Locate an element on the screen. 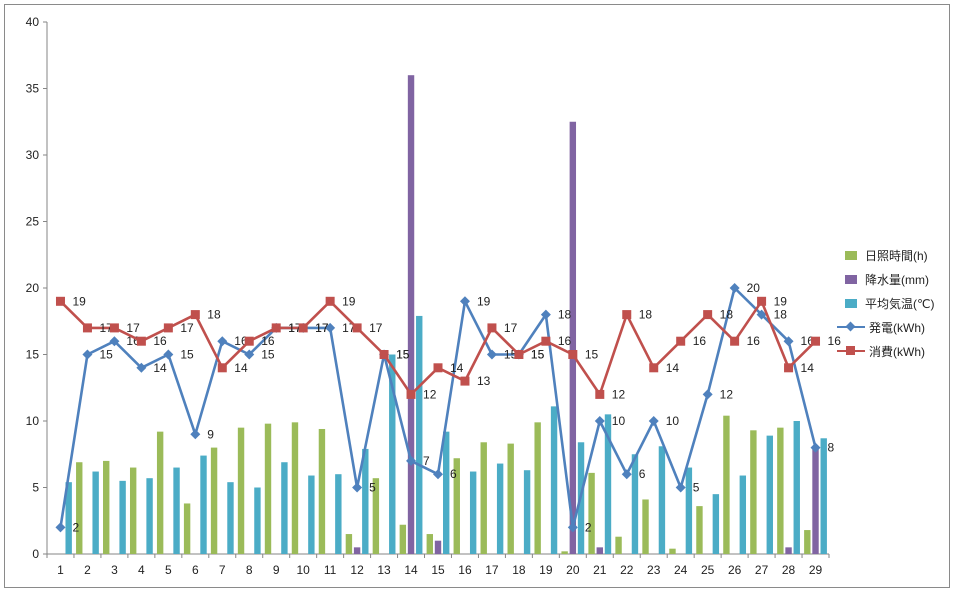 This screenshot has width=956, height=594. x-tick-label: 10 is located at coordinates (303, 570).